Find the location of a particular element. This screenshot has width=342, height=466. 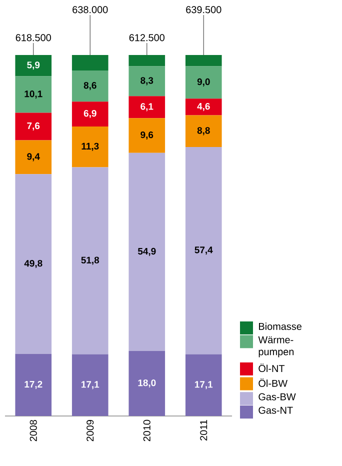

x-tick-label: 2009 is located at coordinates (90, 431).